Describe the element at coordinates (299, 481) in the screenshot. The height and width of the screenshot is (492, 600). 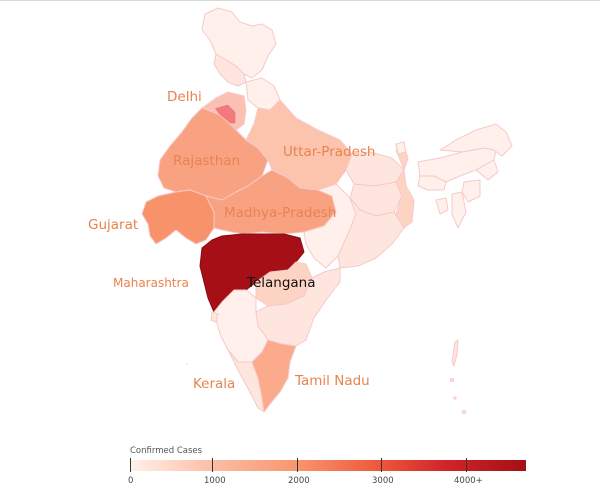
I see `legend-tick-label: 2000` at that location.